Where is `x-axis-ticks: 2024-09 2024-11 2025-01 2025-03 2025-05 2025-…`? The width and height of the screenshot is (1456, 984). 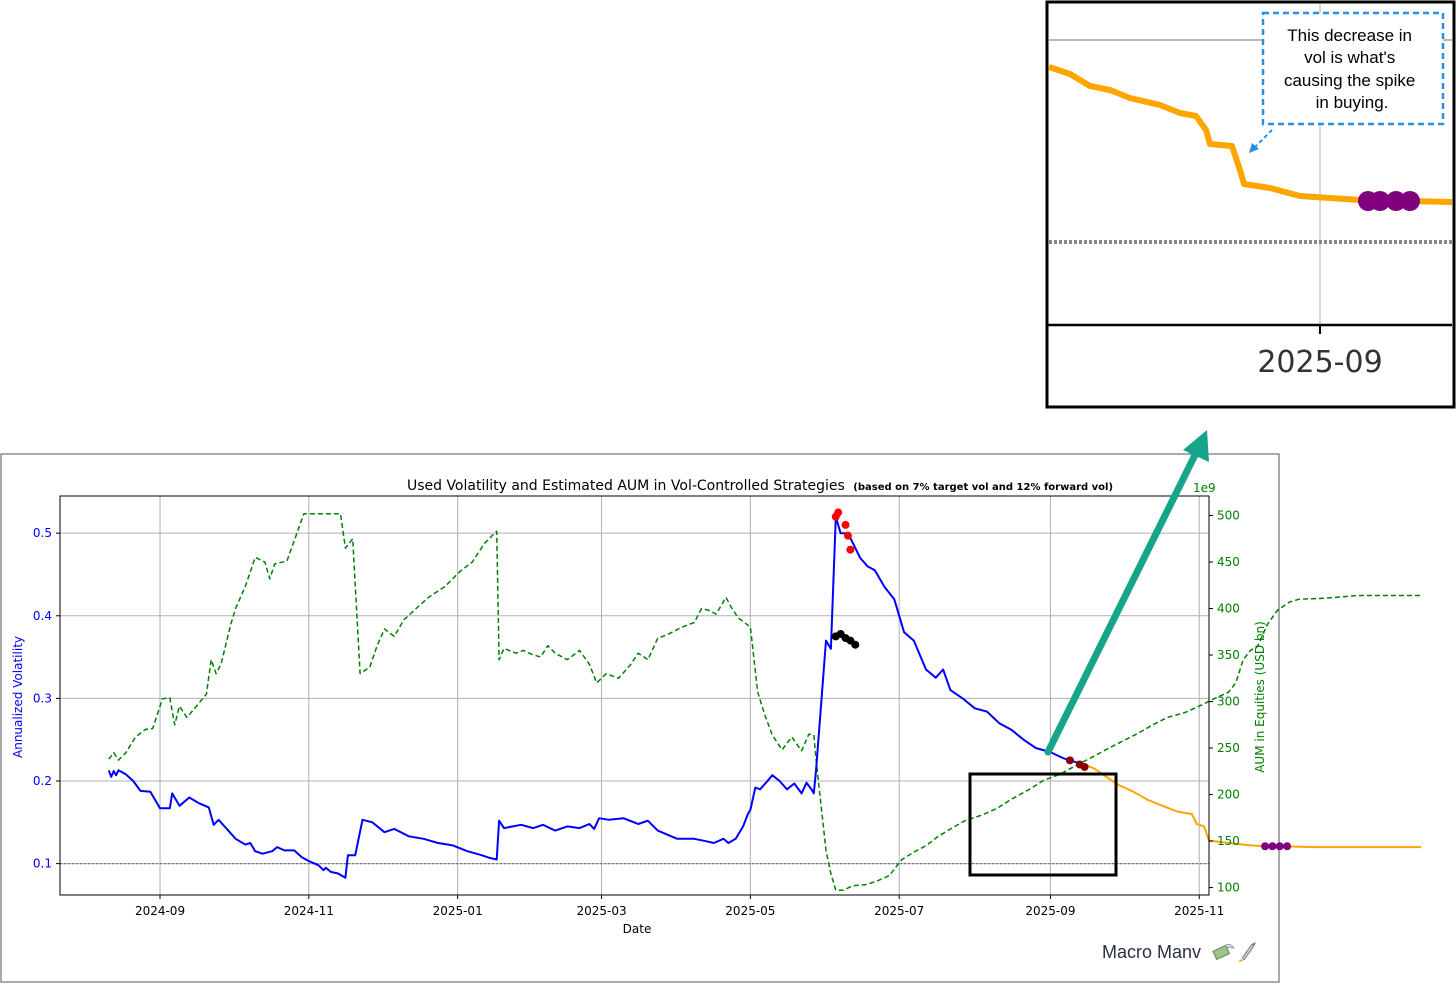
x-axis-ticks: 2024-09 2024-11 2025-01 2025-03 2025-05 2025-… is located at coordinates (679, 906).